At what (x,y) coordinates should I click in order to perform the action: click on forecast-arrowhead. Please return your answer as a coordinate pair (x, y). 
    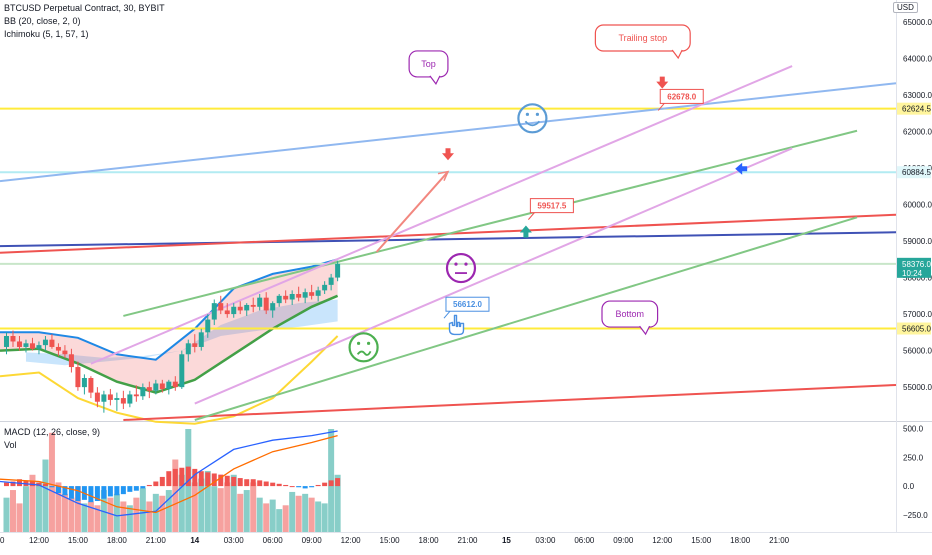
    Looking at the image, I should click on (443, 175).